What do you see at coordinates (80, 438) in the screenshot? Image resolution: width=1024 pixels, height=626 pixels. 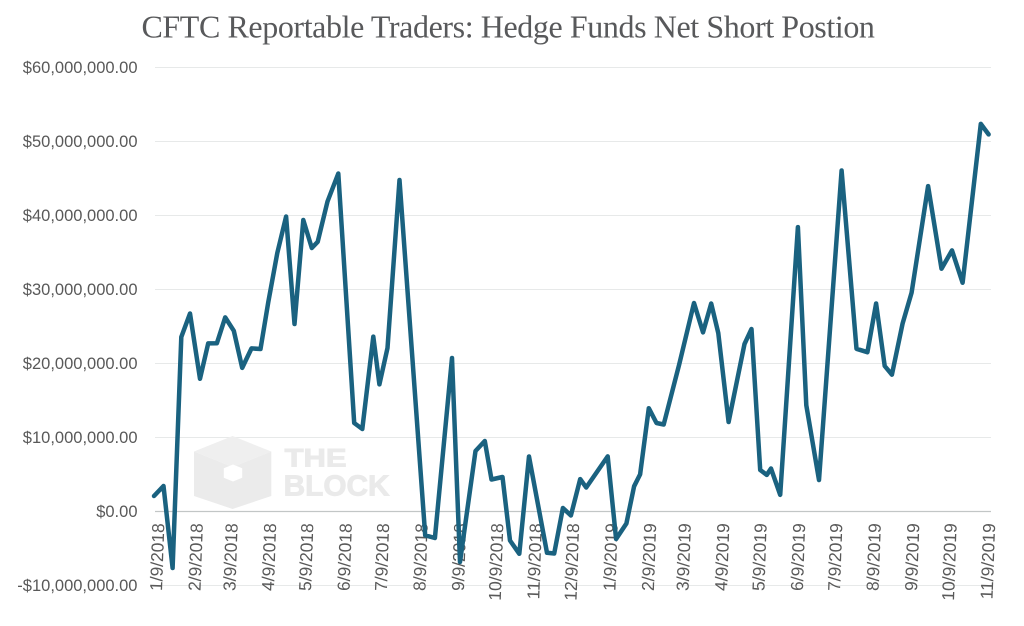 I see `svg-text: $10,000,000.00` at bounding box center [80, 438].